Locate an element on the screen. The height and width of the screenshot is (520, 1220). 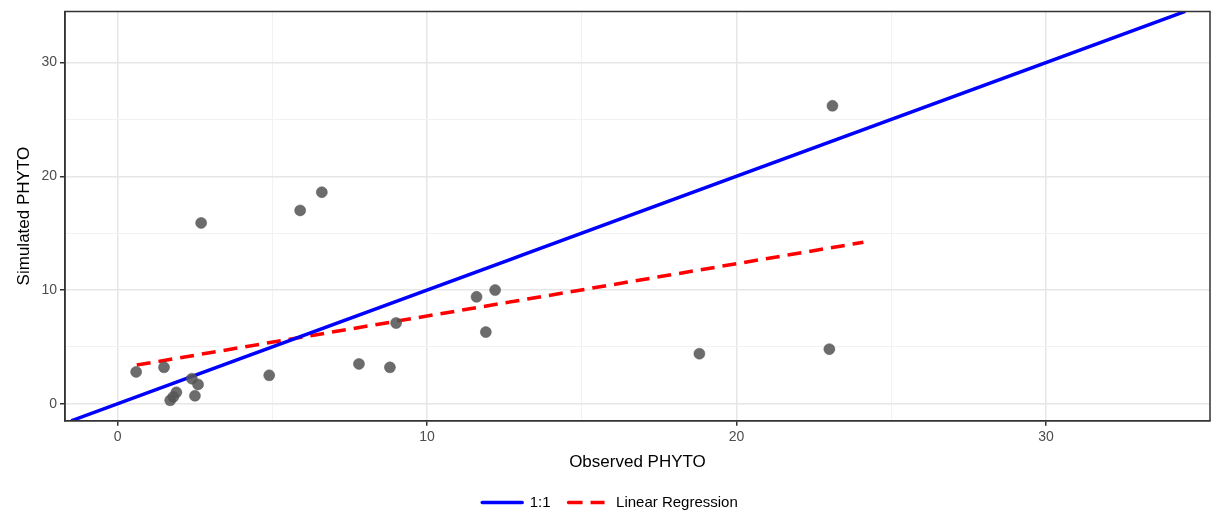
y-tick-label: 0 is located at coordinates (53, 402).